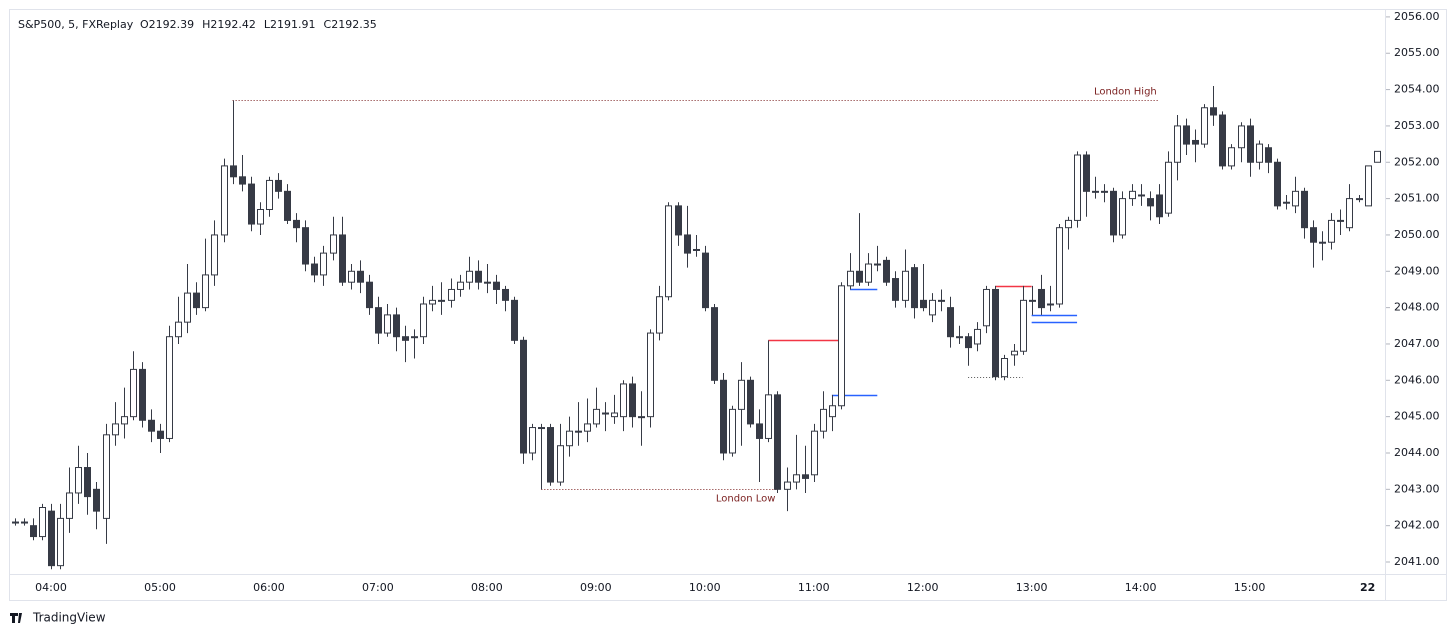 The width and height of the screenshot is (1456, 635). Describe the element at coordinates (1417, 416) in the screenshot. I see `y-tick-label: 2045.00` at that location.